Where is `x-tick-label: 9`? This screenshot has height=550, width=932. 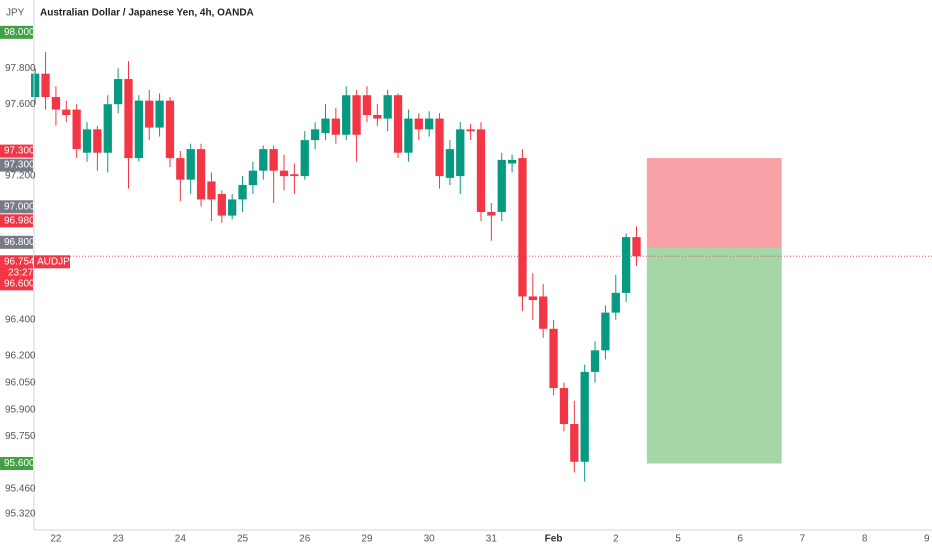
x-tick-label: 9 is located at coordinates (927, 539).